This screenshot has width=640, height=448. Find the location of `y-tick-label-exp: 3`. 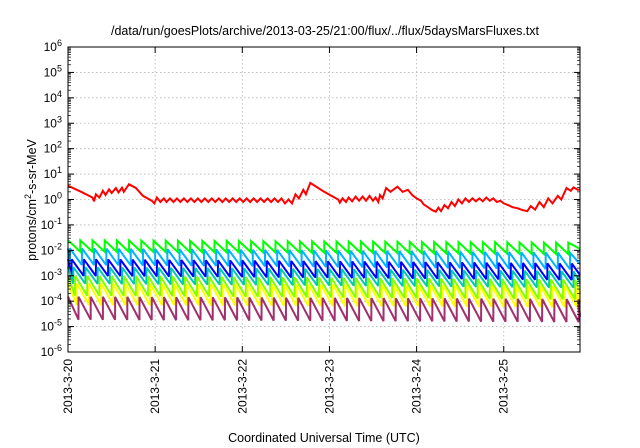

y-tick-label-exp: 3 is located at coordinates (59, 119).